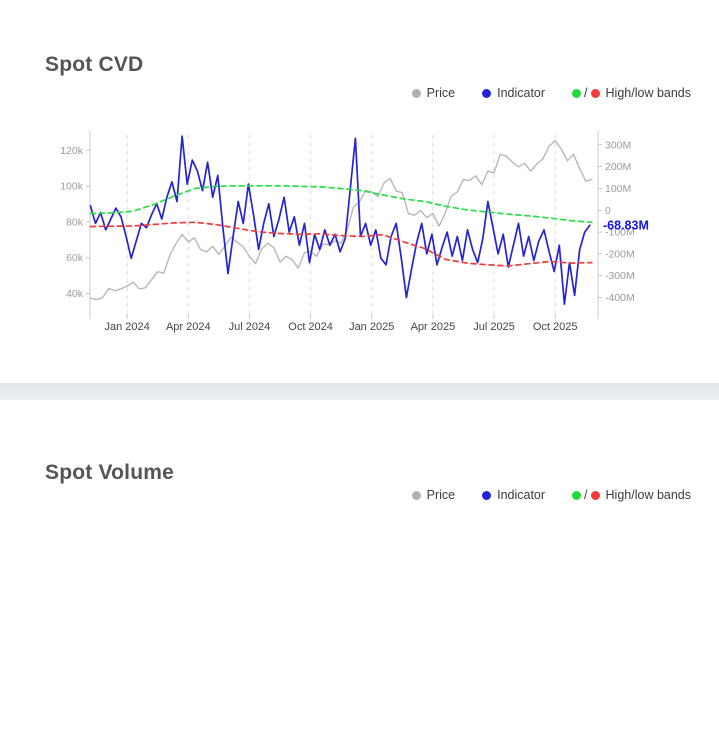 This screenshot has width=719, height=738. Describe the element at coordinates (618, 145) in the screenshot. I see `svg-text: 300M` at that location.